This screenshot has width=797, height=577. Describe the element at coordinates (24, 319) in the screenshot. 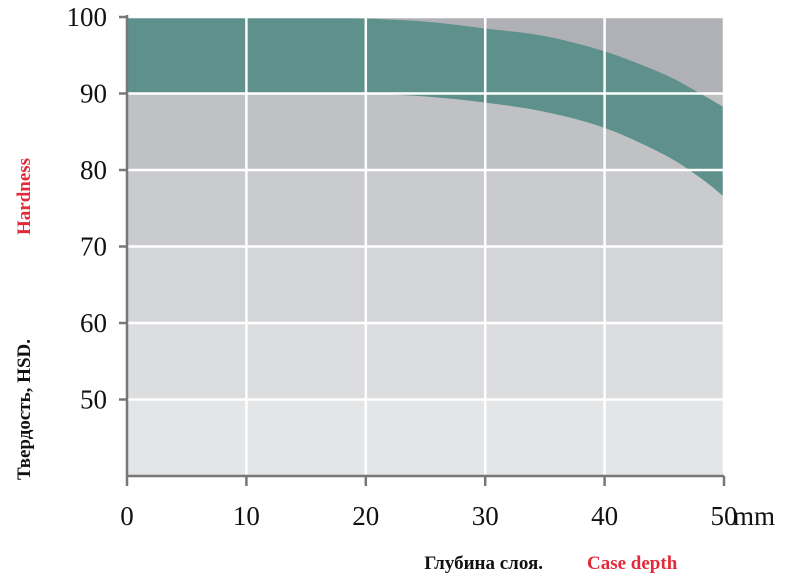

I see `y-axis-label: Твердость, HSD. Hardness` at that location.